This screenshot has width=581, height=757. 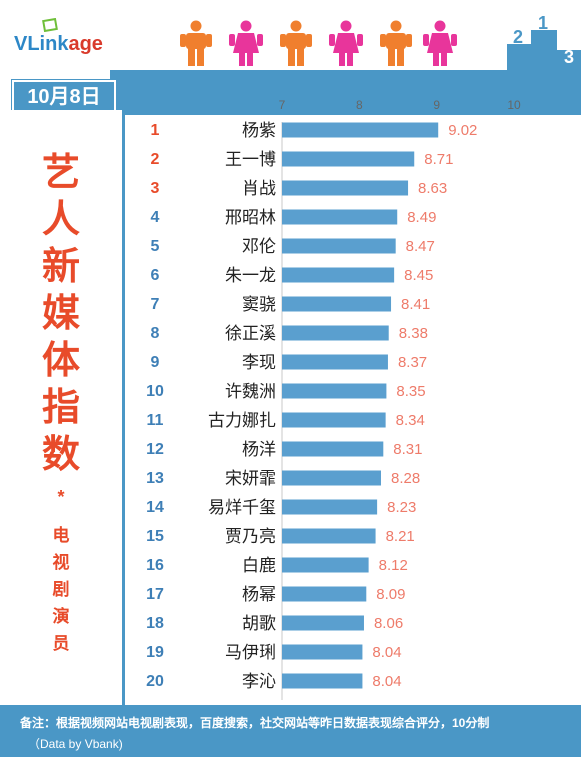 What do you see at coordinates (155, 246) in the screenshot?
I see `rank-label: 5` at bounding box center [155, 246].